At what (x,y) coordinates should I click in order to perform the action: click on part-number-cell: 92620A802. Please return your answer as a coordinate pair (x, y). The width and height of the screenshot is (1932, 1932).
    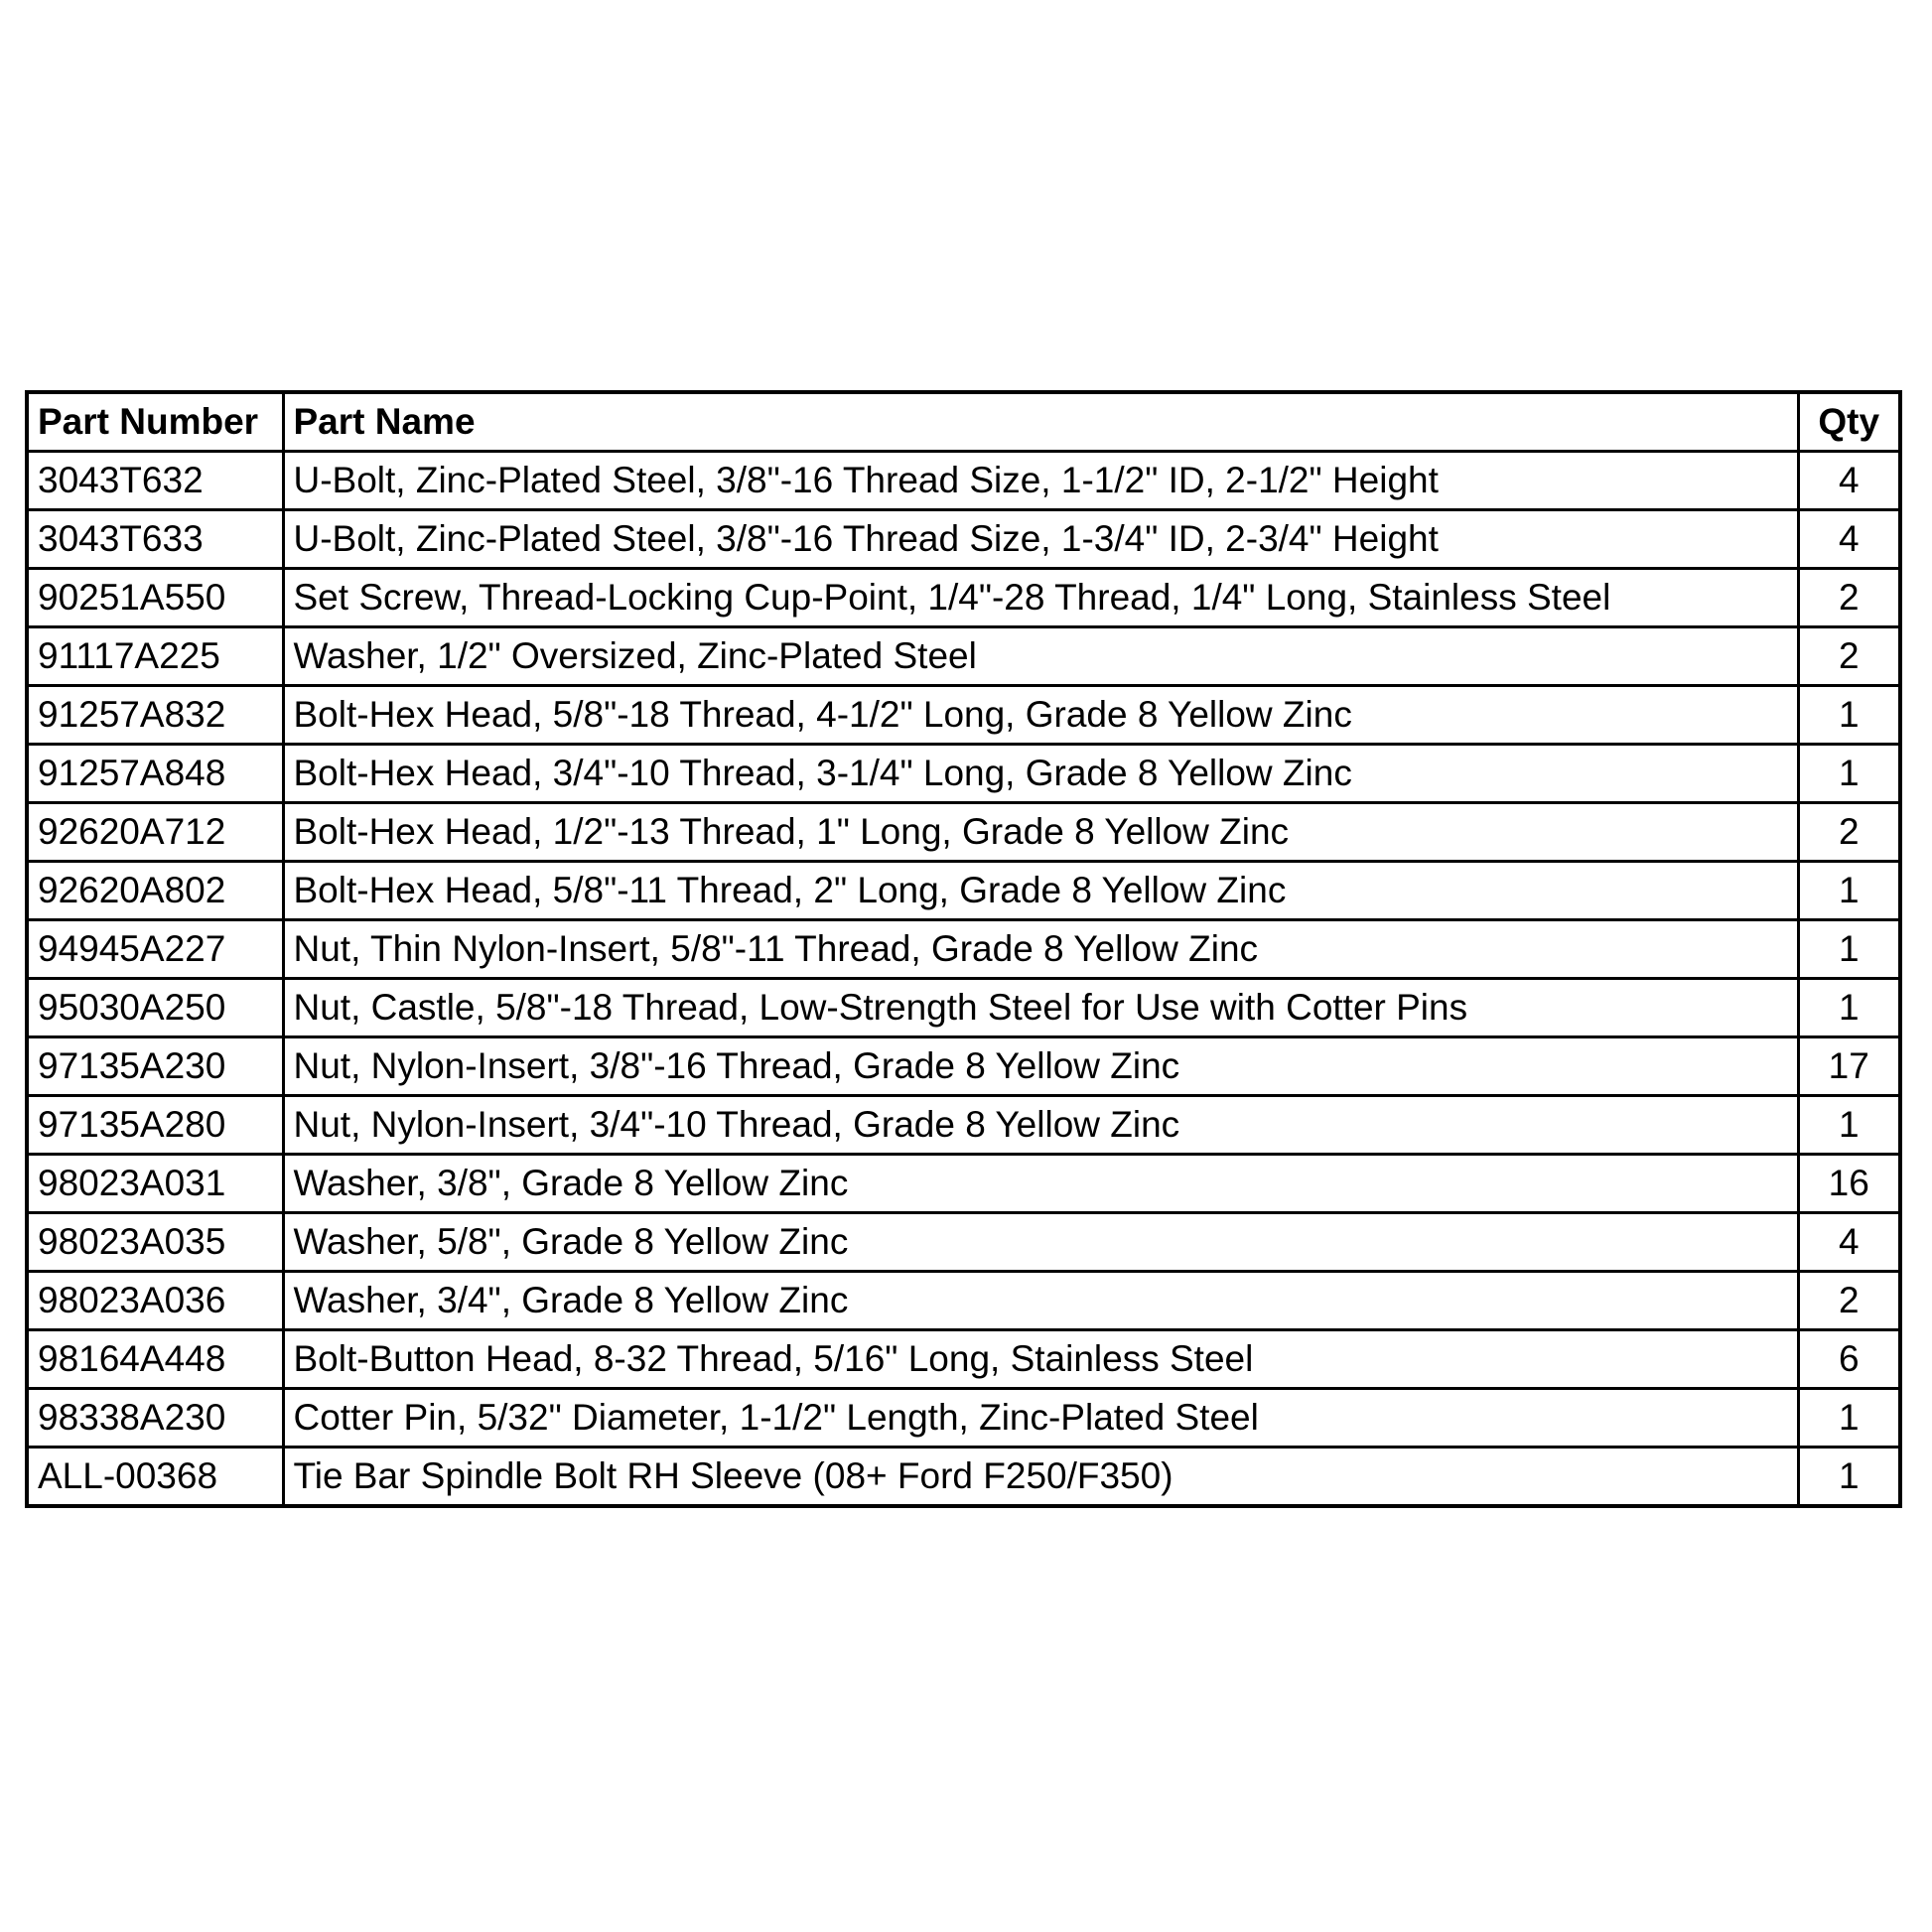
    Looking at the image, I should click on (155, 890).